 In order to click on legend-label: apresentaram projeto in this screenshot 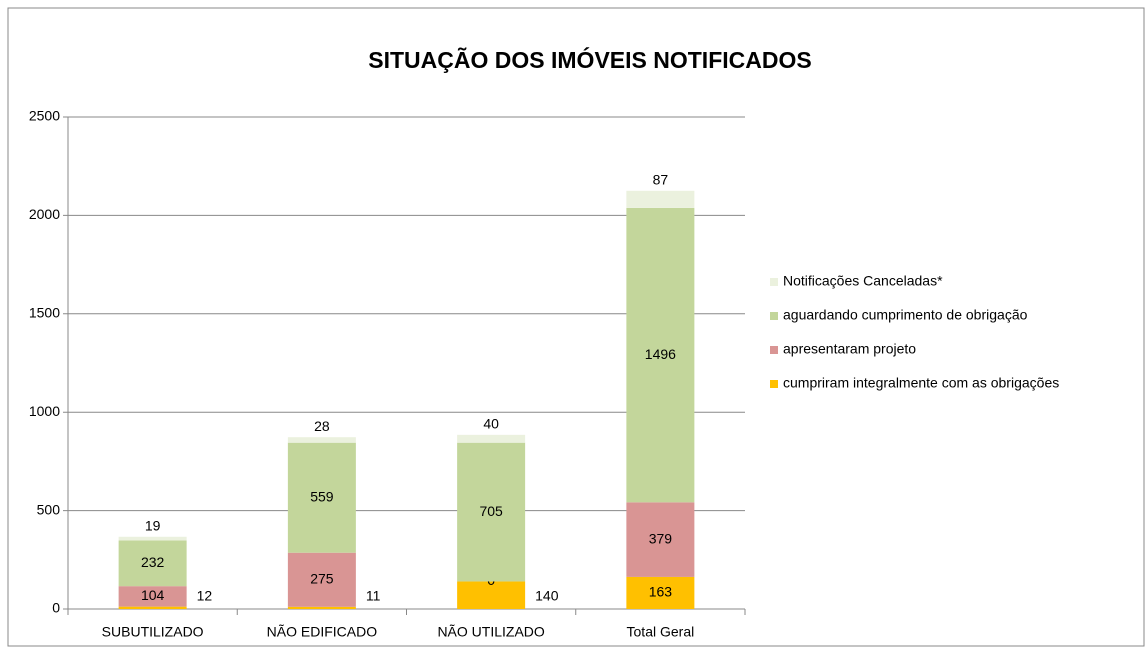, I will do `click(849, 349)`.